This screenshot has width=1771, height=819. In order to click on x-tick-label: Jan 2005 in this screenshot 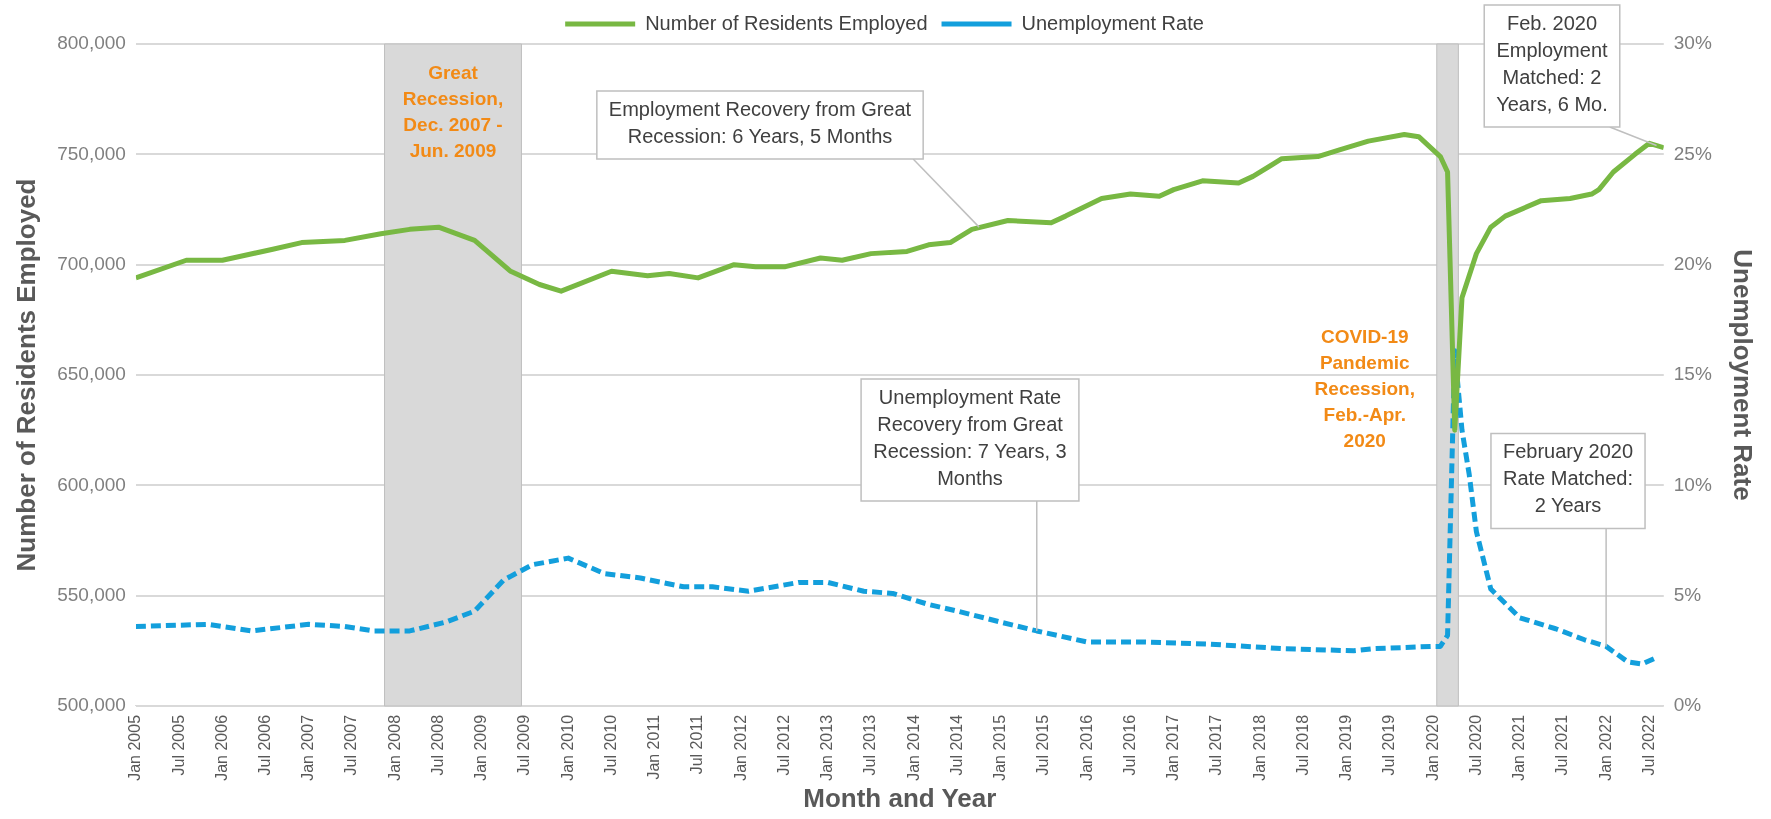, I will do `click(135, 747)`.